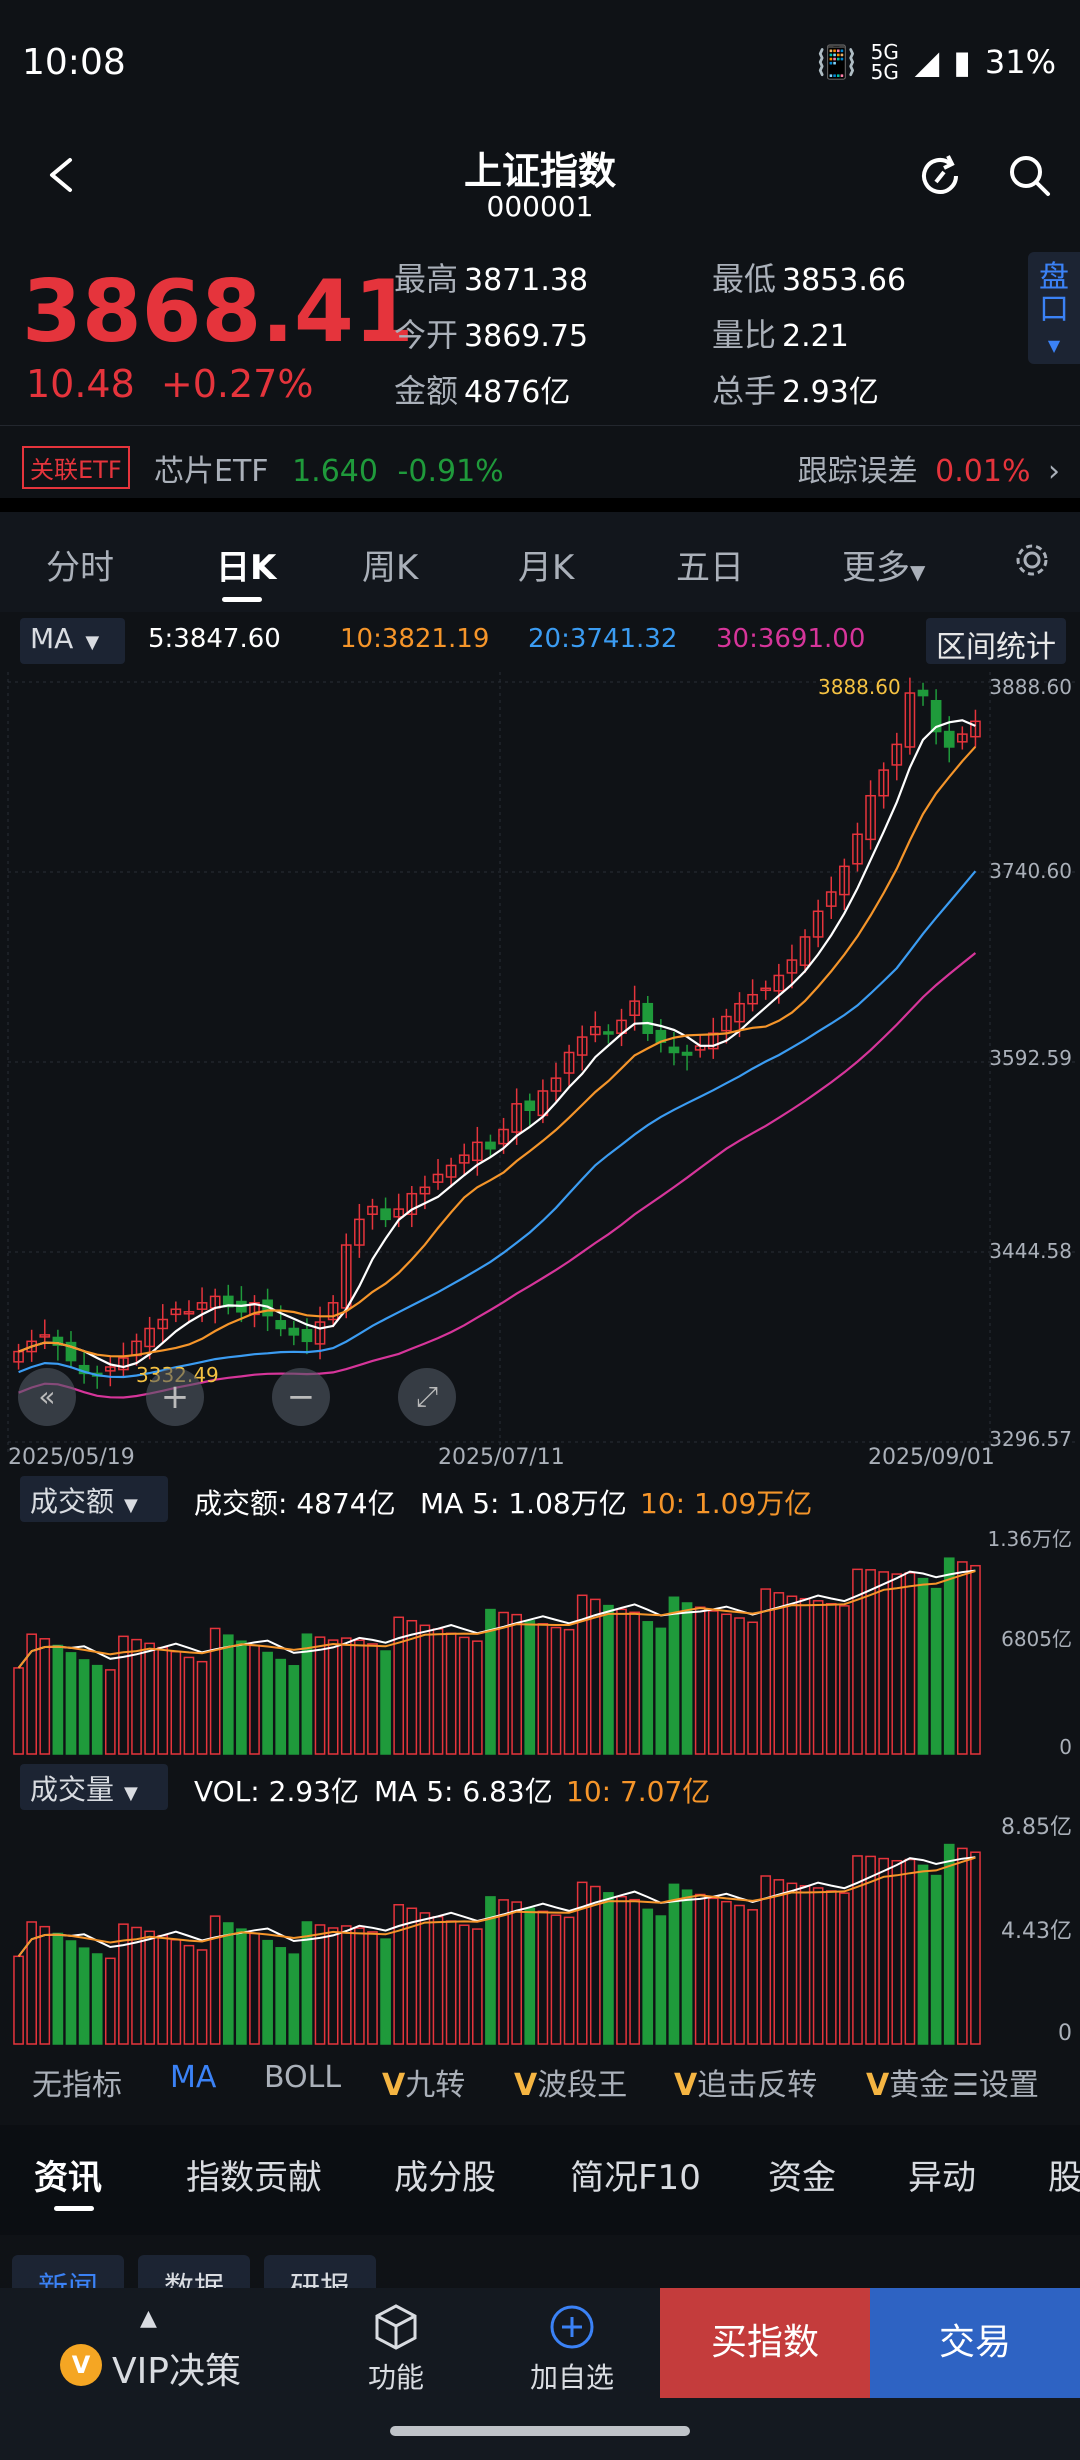 Image resolution: width=1080 pixels, height=2460 pixels. What do you see at coordinates (1054, 308) in the screenshot?
I see `order-book-tab: 盘口 ▼` at bounding box center [1054, 308].